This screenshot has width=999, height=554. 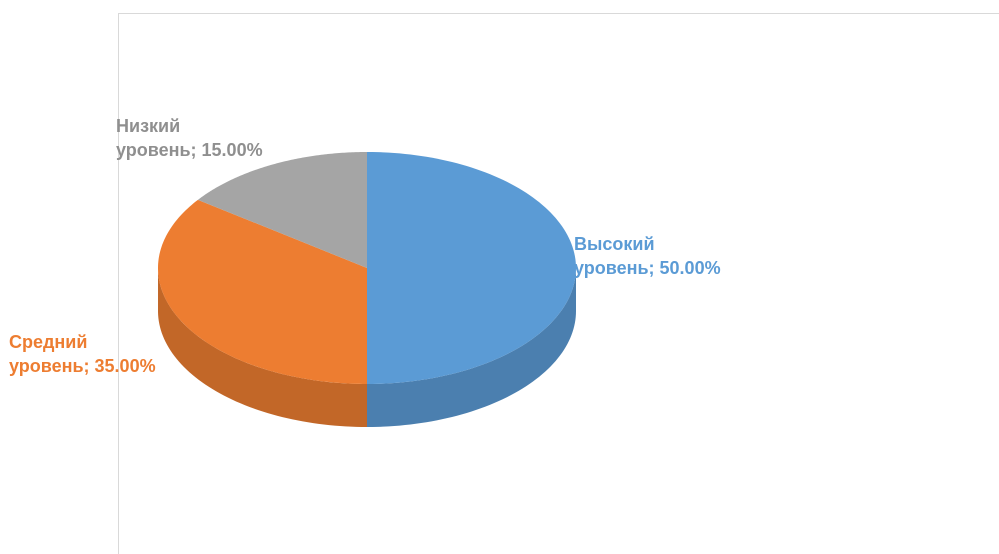 I want to click on data-label-high: Высокий уровень; 50.00%, so click(x=647, y=256).